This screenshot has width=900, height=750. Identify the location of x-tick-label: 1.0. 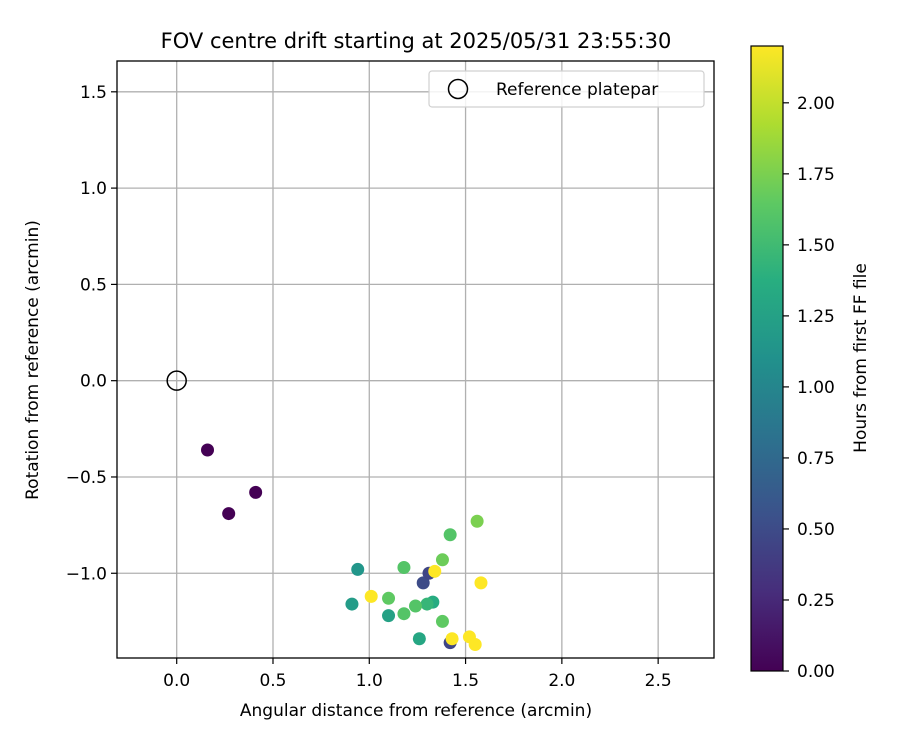
(369, 681).